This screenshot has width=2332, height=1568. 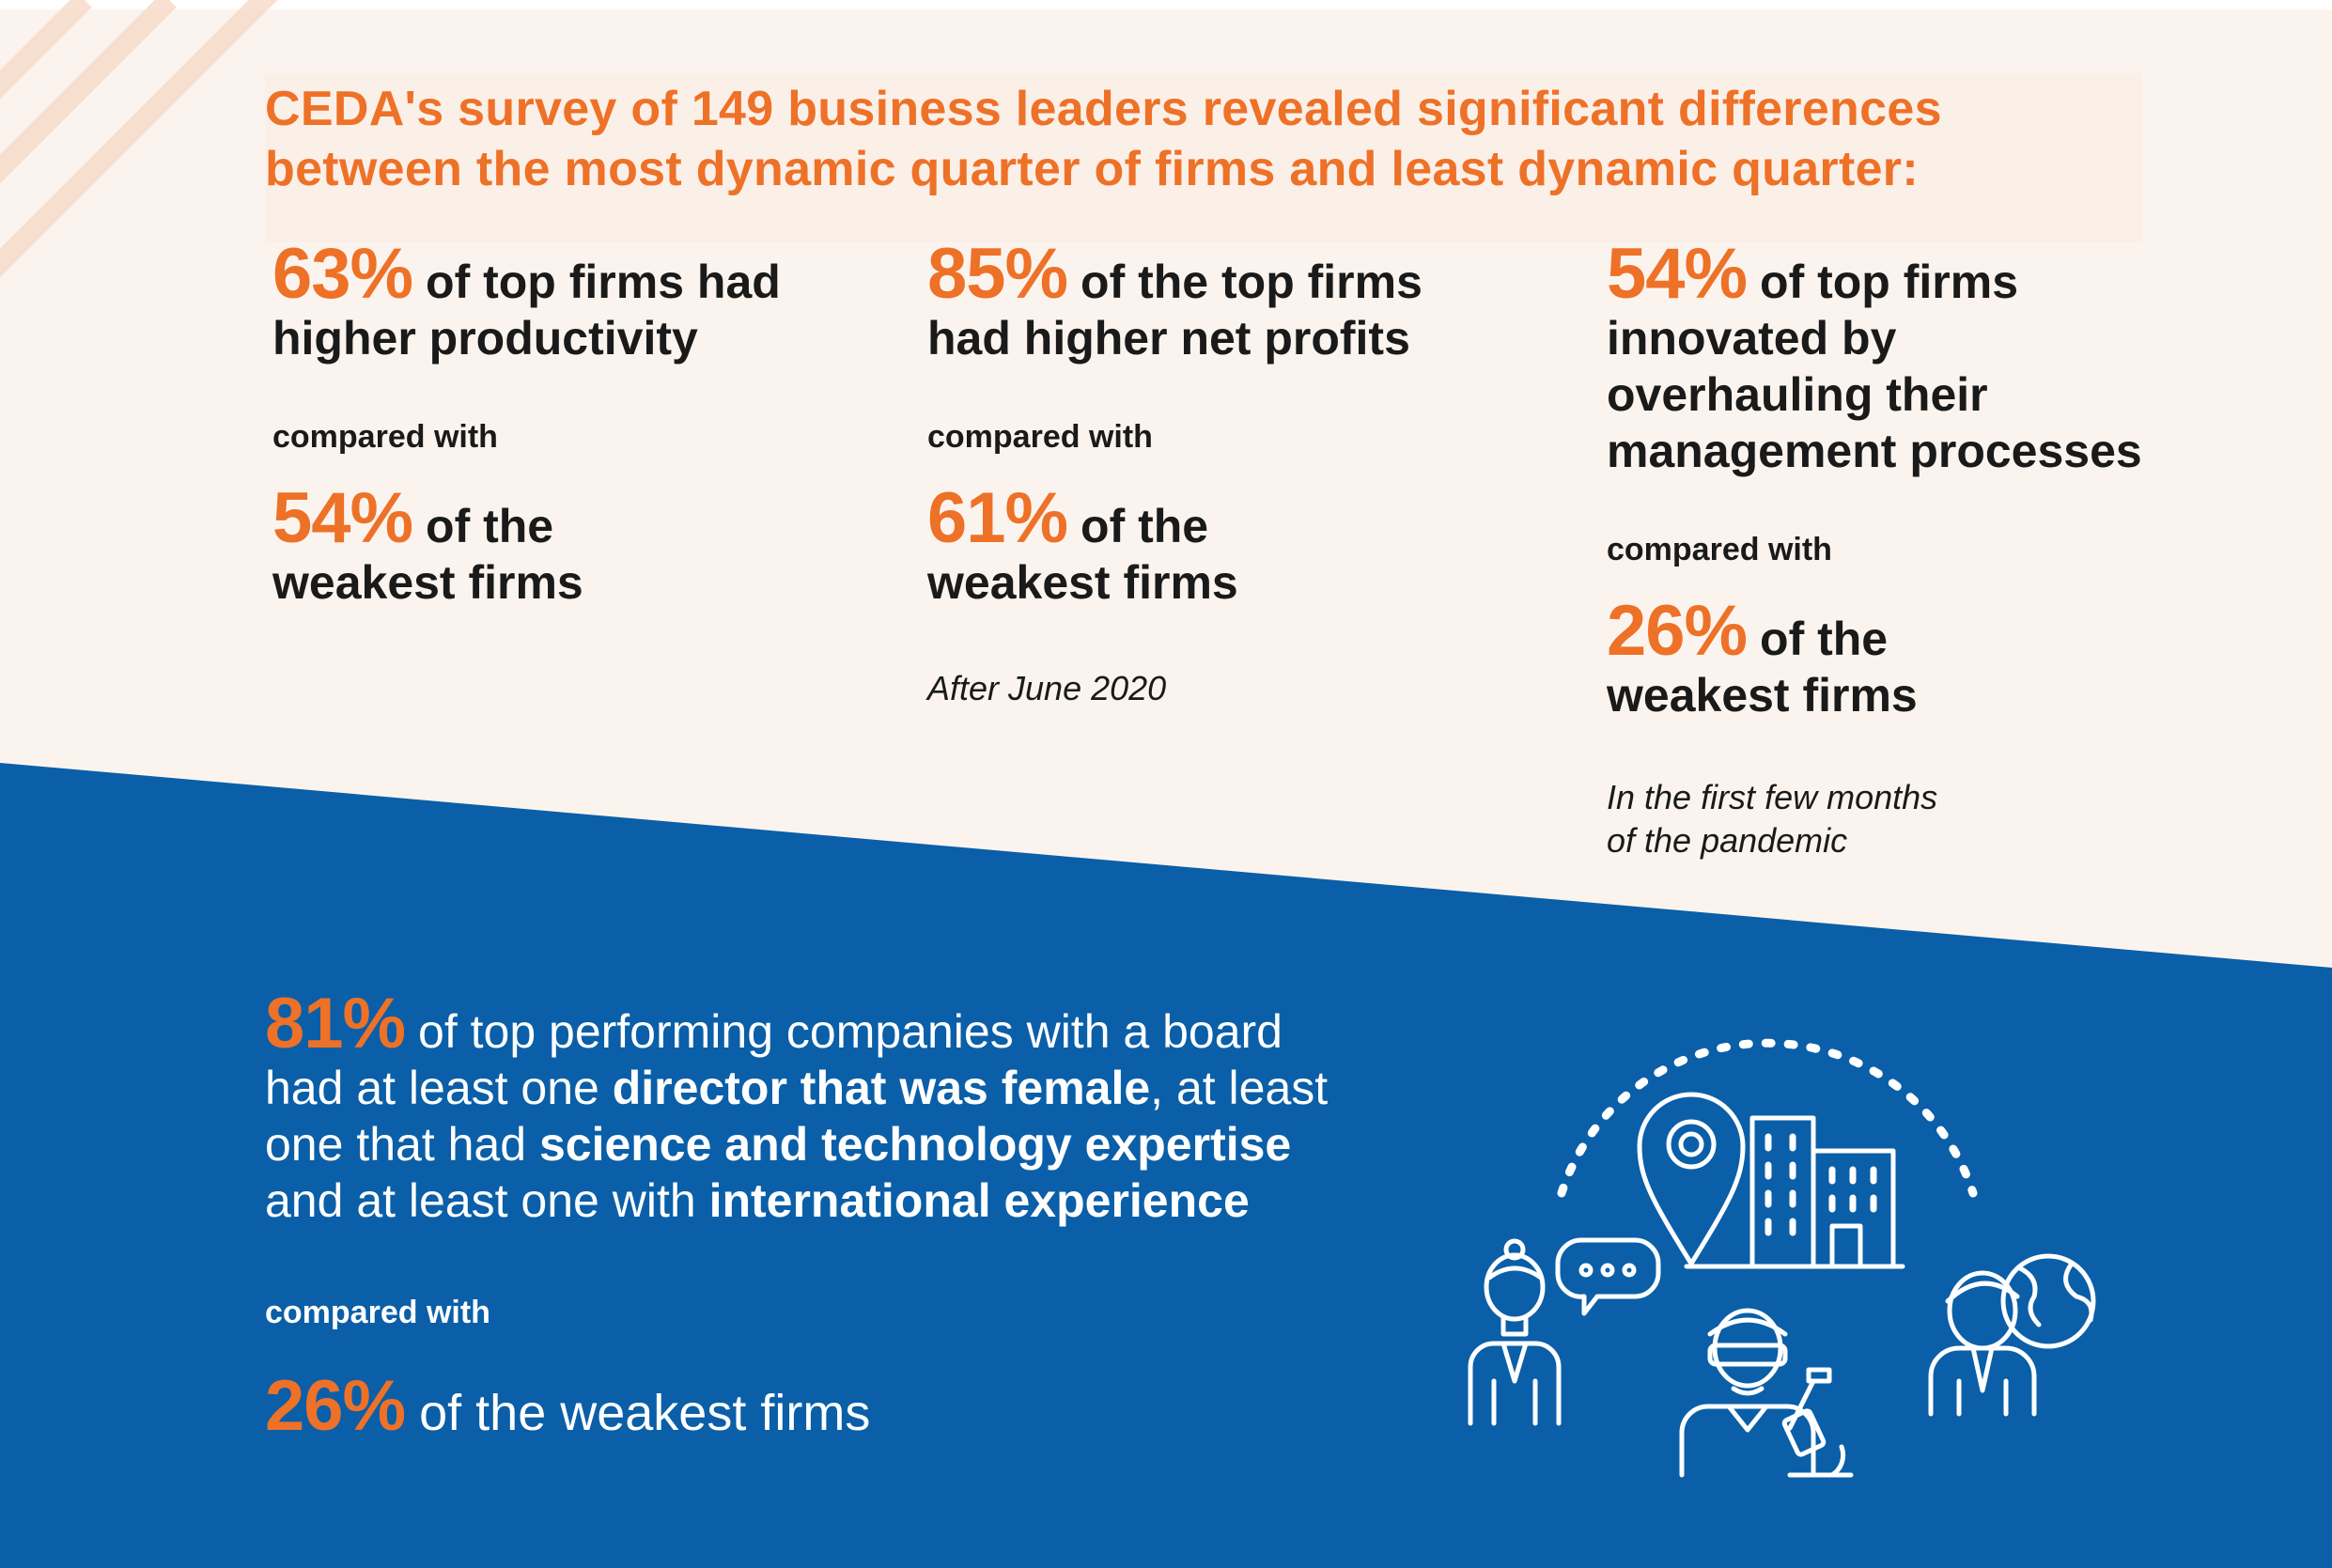 What do you see at coordinates (1797, 394) in the screenshot?
I see `stat-text: overhauling their` at bounding box center [1797, 394].